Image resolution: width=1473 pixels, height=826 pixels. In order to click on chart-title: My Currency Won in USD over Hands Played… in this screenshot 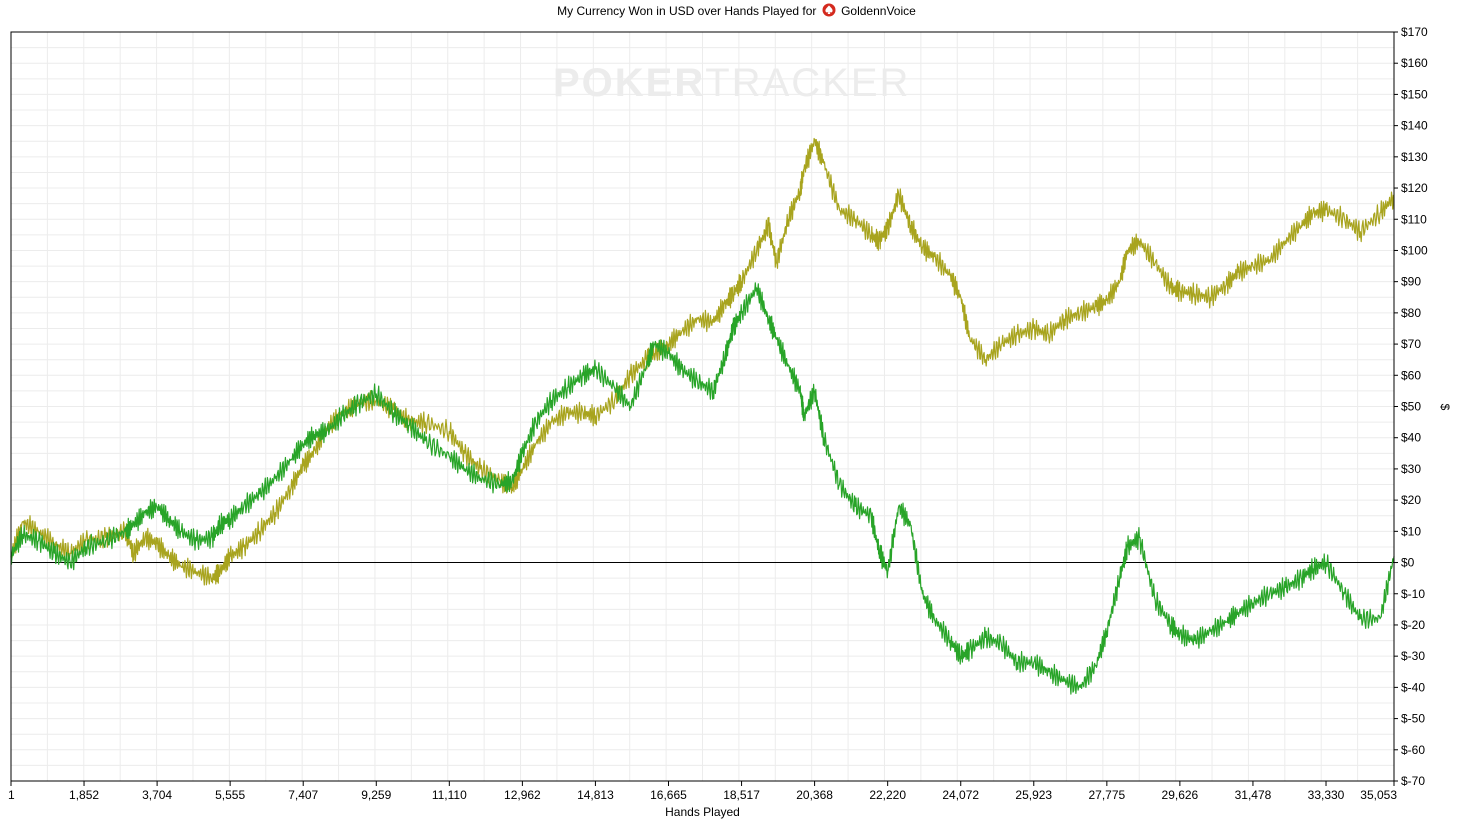, I will do `click(736, 10)`.